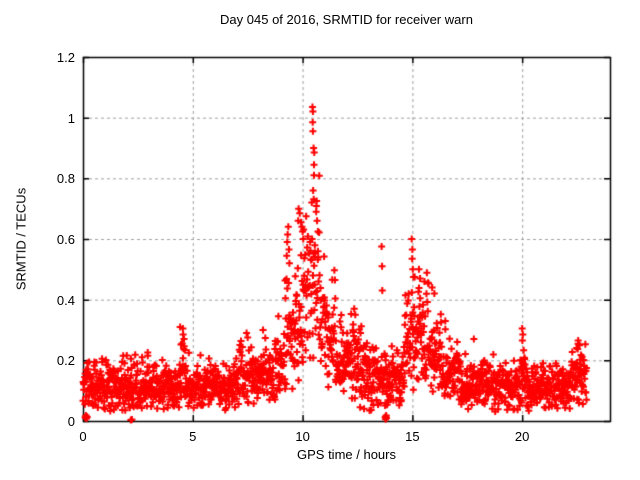 The image size is (640, 480). What do you see at coordinates (65, 300) in the screenshot?
I see `y-tick-label: 0.4` at bounding box center [65, 300].